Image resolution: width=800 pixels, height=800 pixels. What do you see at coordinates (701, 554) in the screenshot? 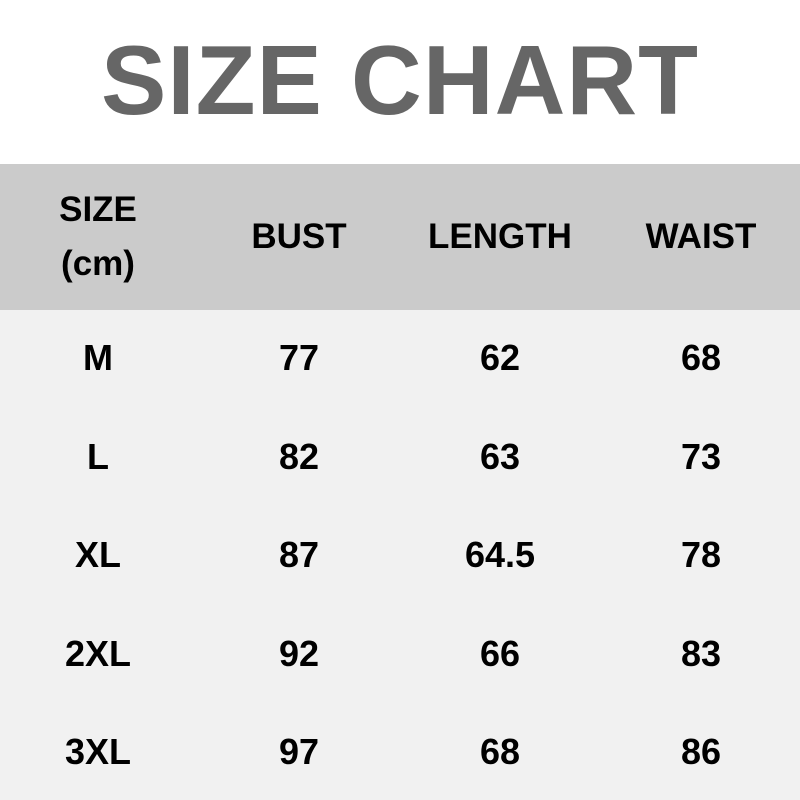
I see `cell-waist: 78` at bounding box center [701, 554].